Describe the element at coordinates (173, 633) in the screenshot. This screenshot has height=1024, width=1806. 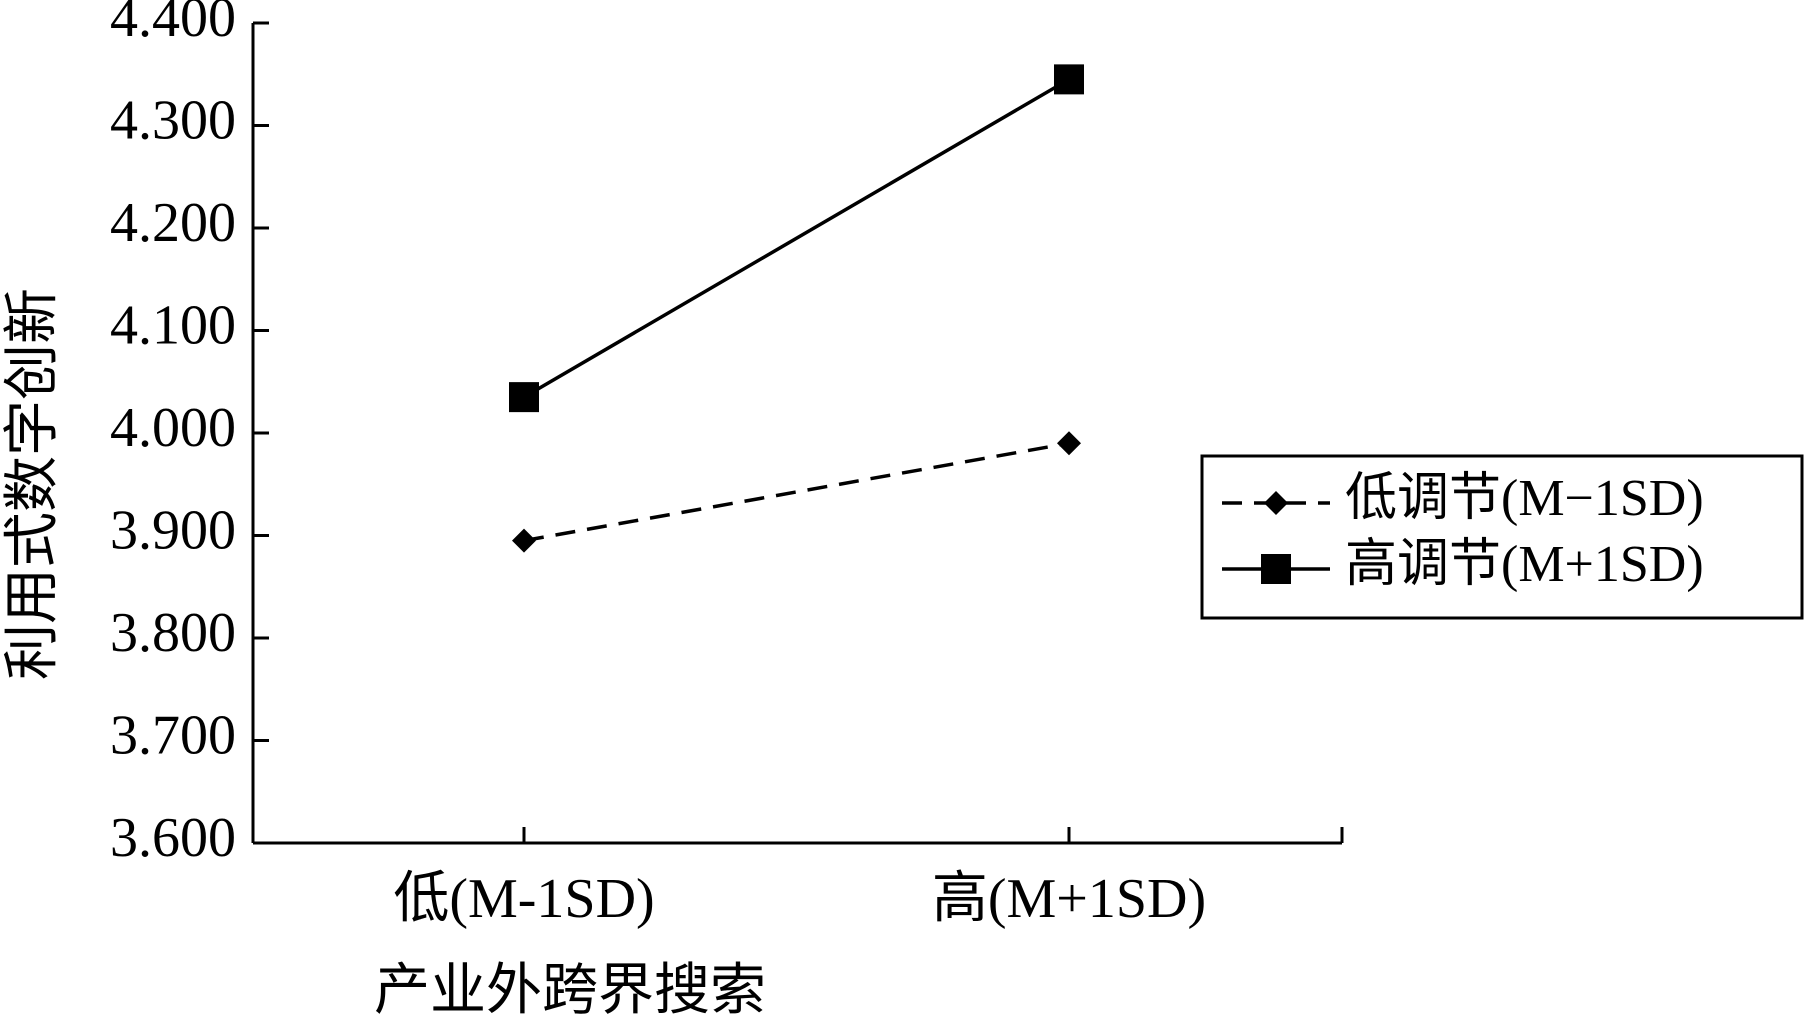
I see `y-tick-label: 3.800` at that location.